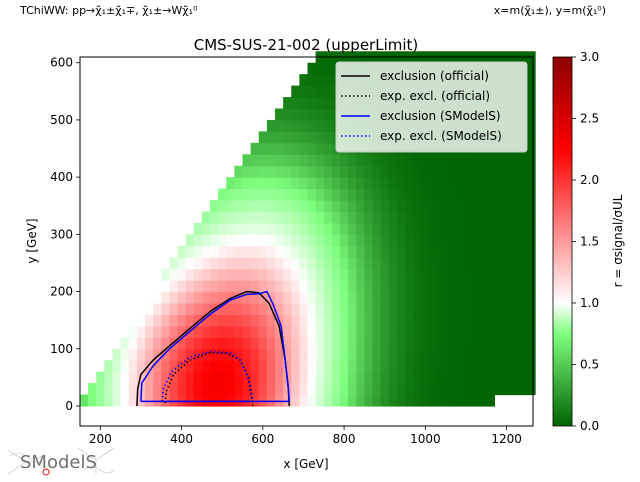 The image size is (640, 482). I want to click on series-line, so click(207, 376).